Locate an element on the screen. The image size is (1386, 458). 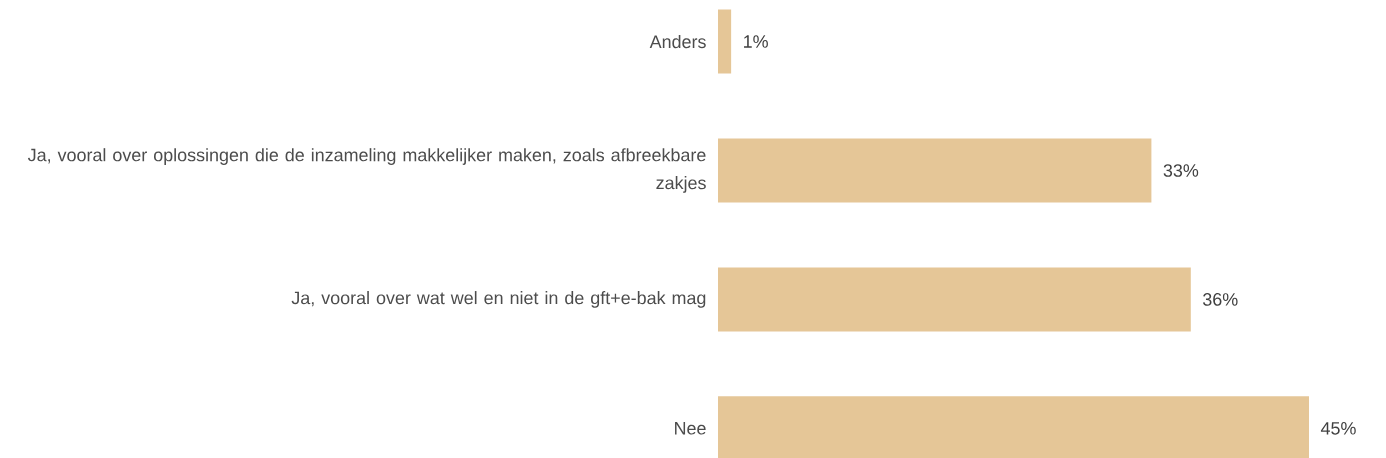
y-tick-label: Anders is located at coordinates (677, 41).